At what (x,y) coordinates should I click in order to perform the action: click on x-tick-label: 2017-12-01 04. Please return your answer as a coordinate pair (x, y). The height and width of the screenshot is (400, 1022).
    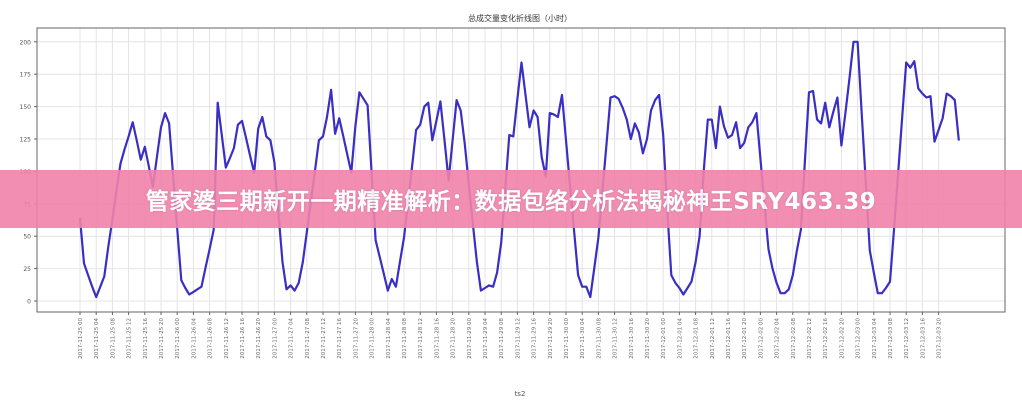
    Looking at the image, I should click on (680, 338).